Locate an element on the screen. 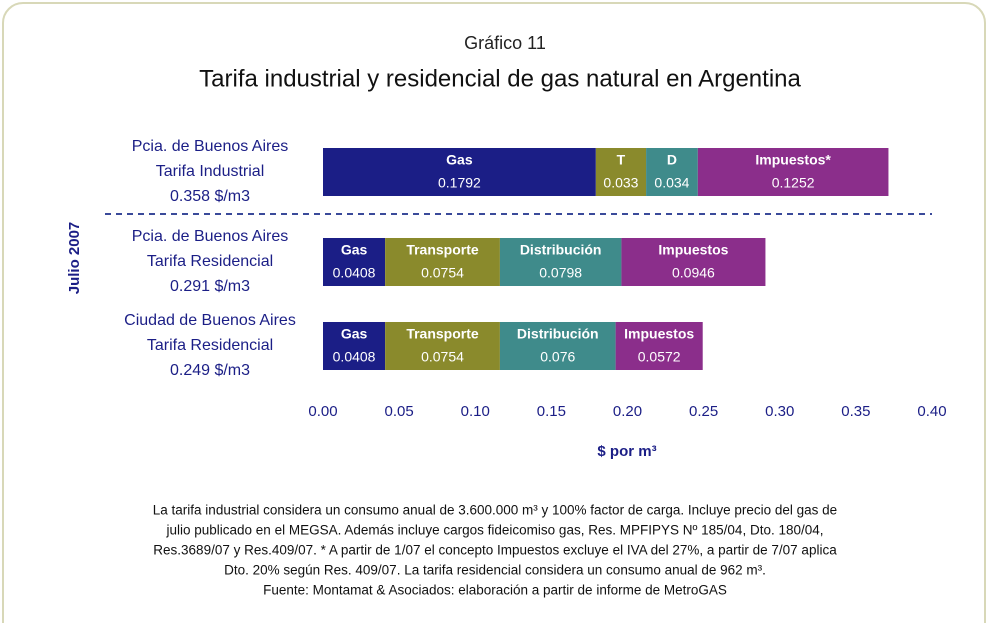  data-label: 0.0946 is located at coordinates (693, 273).